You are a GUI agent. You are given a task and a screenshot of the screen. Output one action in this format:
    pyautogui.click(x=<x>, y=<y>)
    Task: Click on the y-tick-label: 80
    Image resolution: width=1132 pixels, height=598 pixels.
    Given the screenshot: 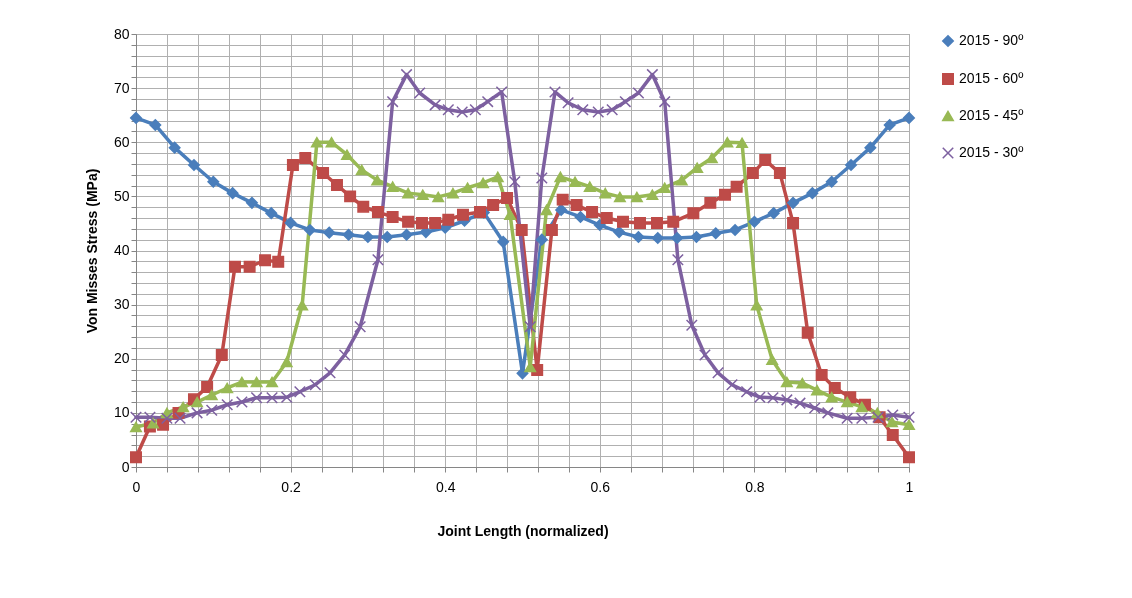 What is the action you would take?
    pyautogui.click(x=121, y=33)
    